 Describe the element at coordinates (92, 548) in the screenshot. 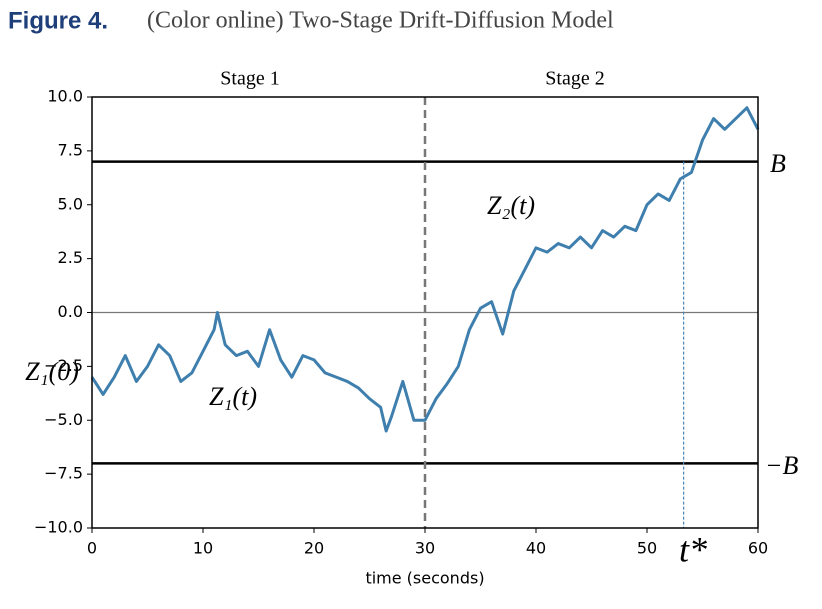

I see `x-tick-label: 0` at that location.